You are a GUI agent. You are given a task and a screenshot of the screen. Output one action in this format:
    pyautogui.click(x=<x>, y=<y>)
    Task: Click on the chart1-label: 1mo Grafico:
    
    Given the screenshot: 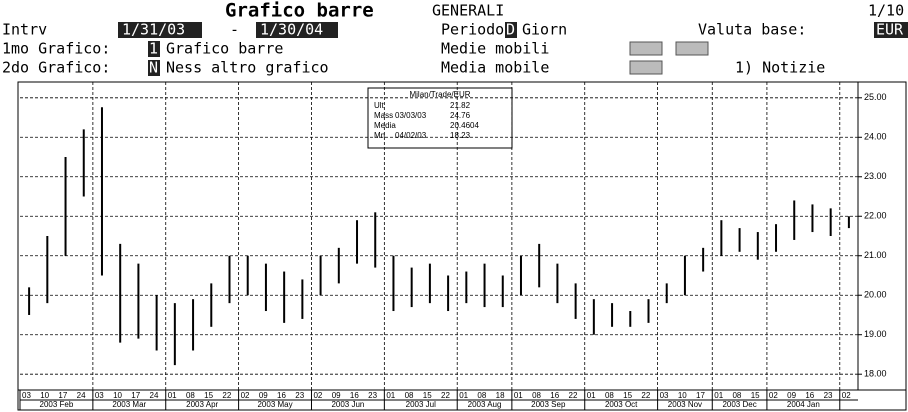 What is the action you would take?
    pyautogui.click(x=56, y=49)
    